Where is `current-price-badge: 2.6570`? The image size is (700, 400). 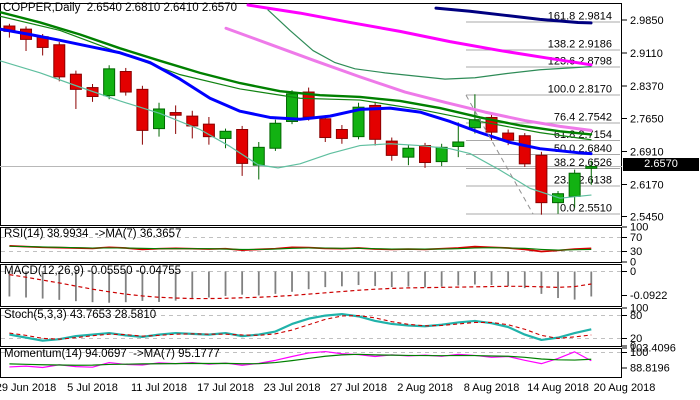
current-price-badge: 2.6570 is located at coordinates (661, 164).